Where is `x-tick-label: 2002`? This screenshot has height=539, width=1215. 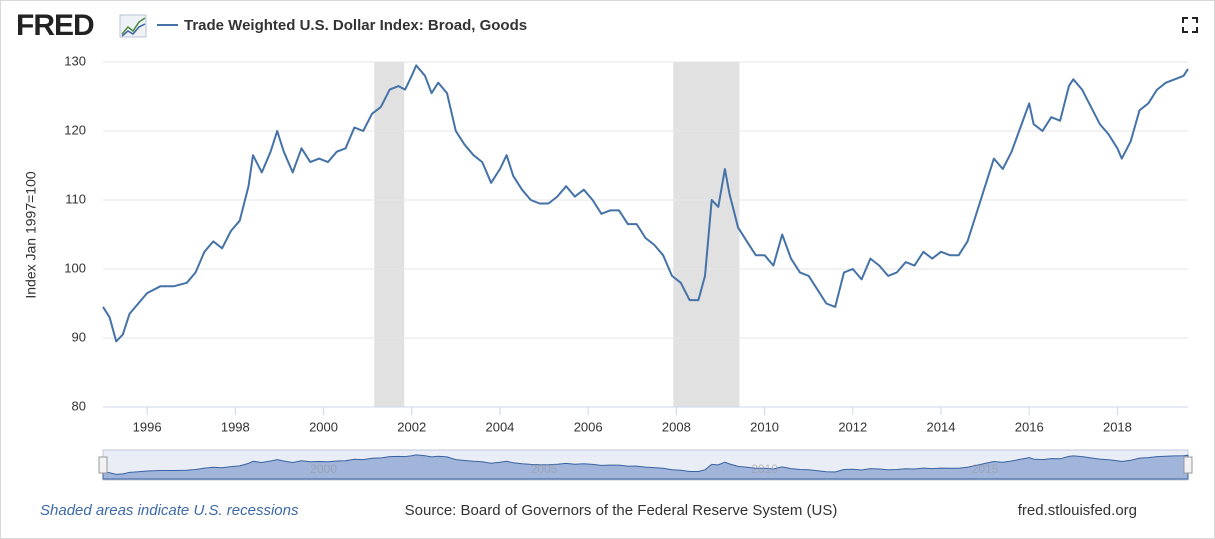 x-tick-label: 2002 is located at coordinates (411, 426).